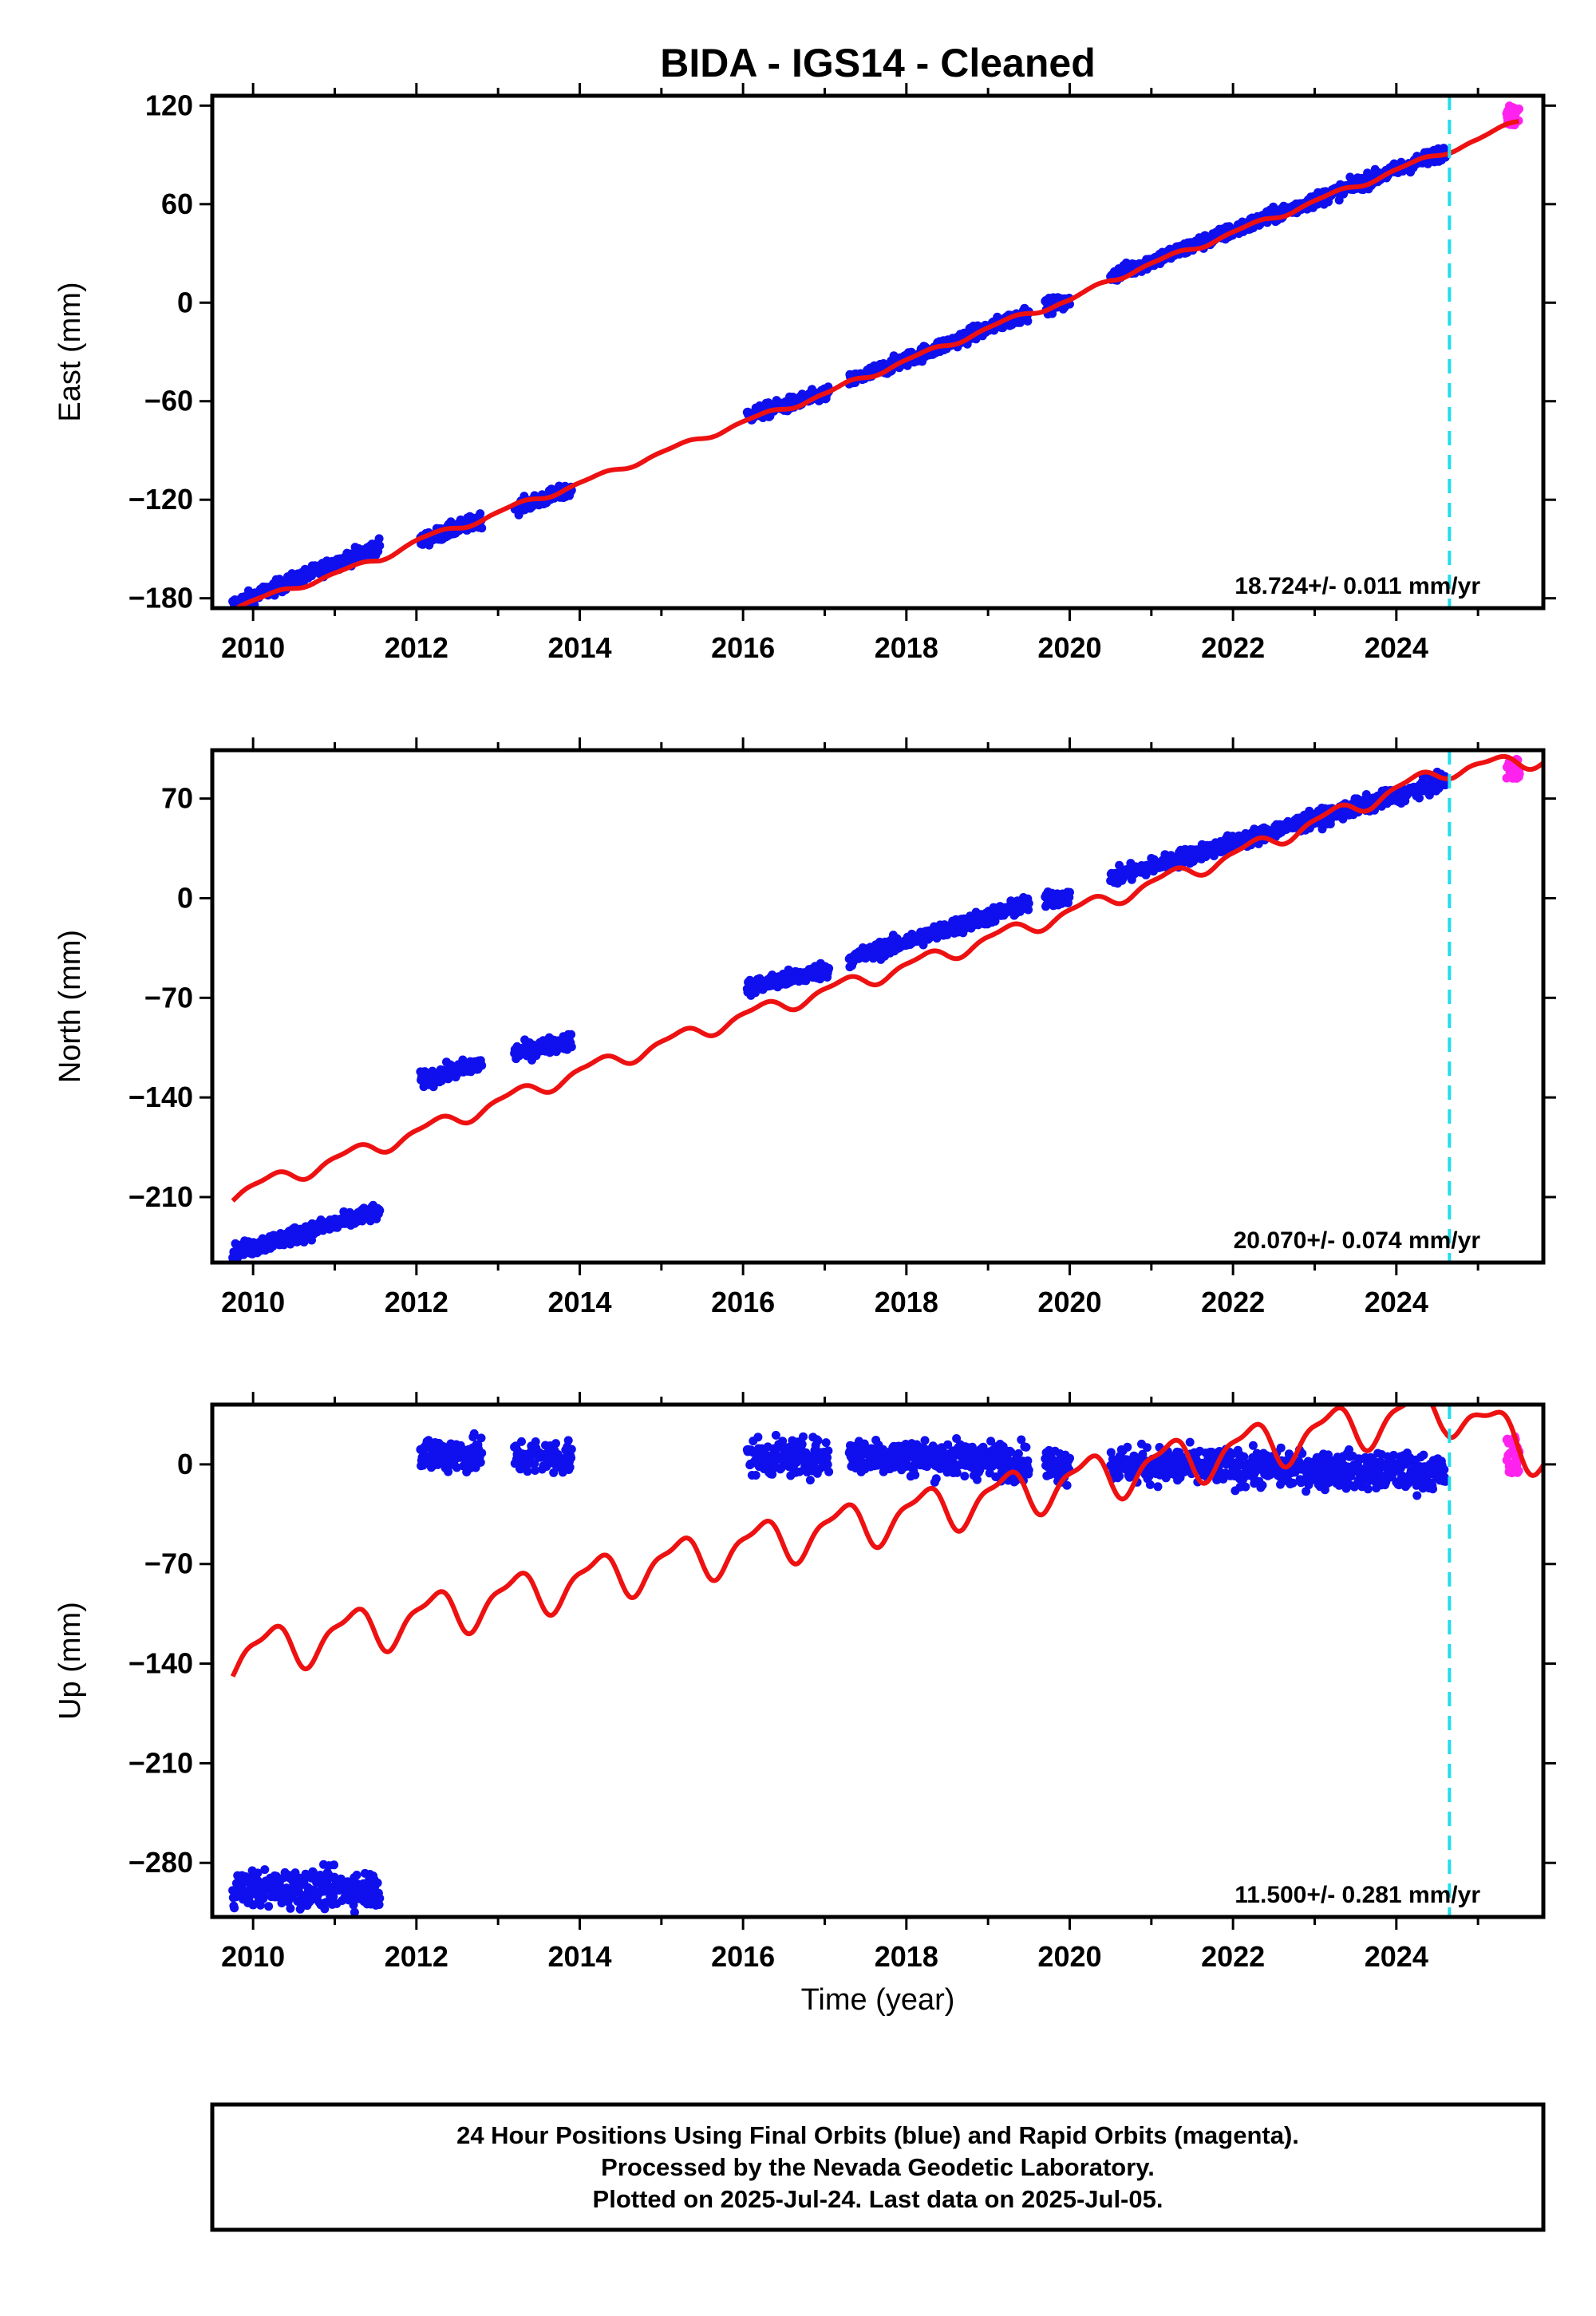 Image resolution: width=1596 pixels, height=2316 pixels. Describe the element at coordinates (160, 1196) in the screenshot. I see `north-ytick-label: −210` at that location.